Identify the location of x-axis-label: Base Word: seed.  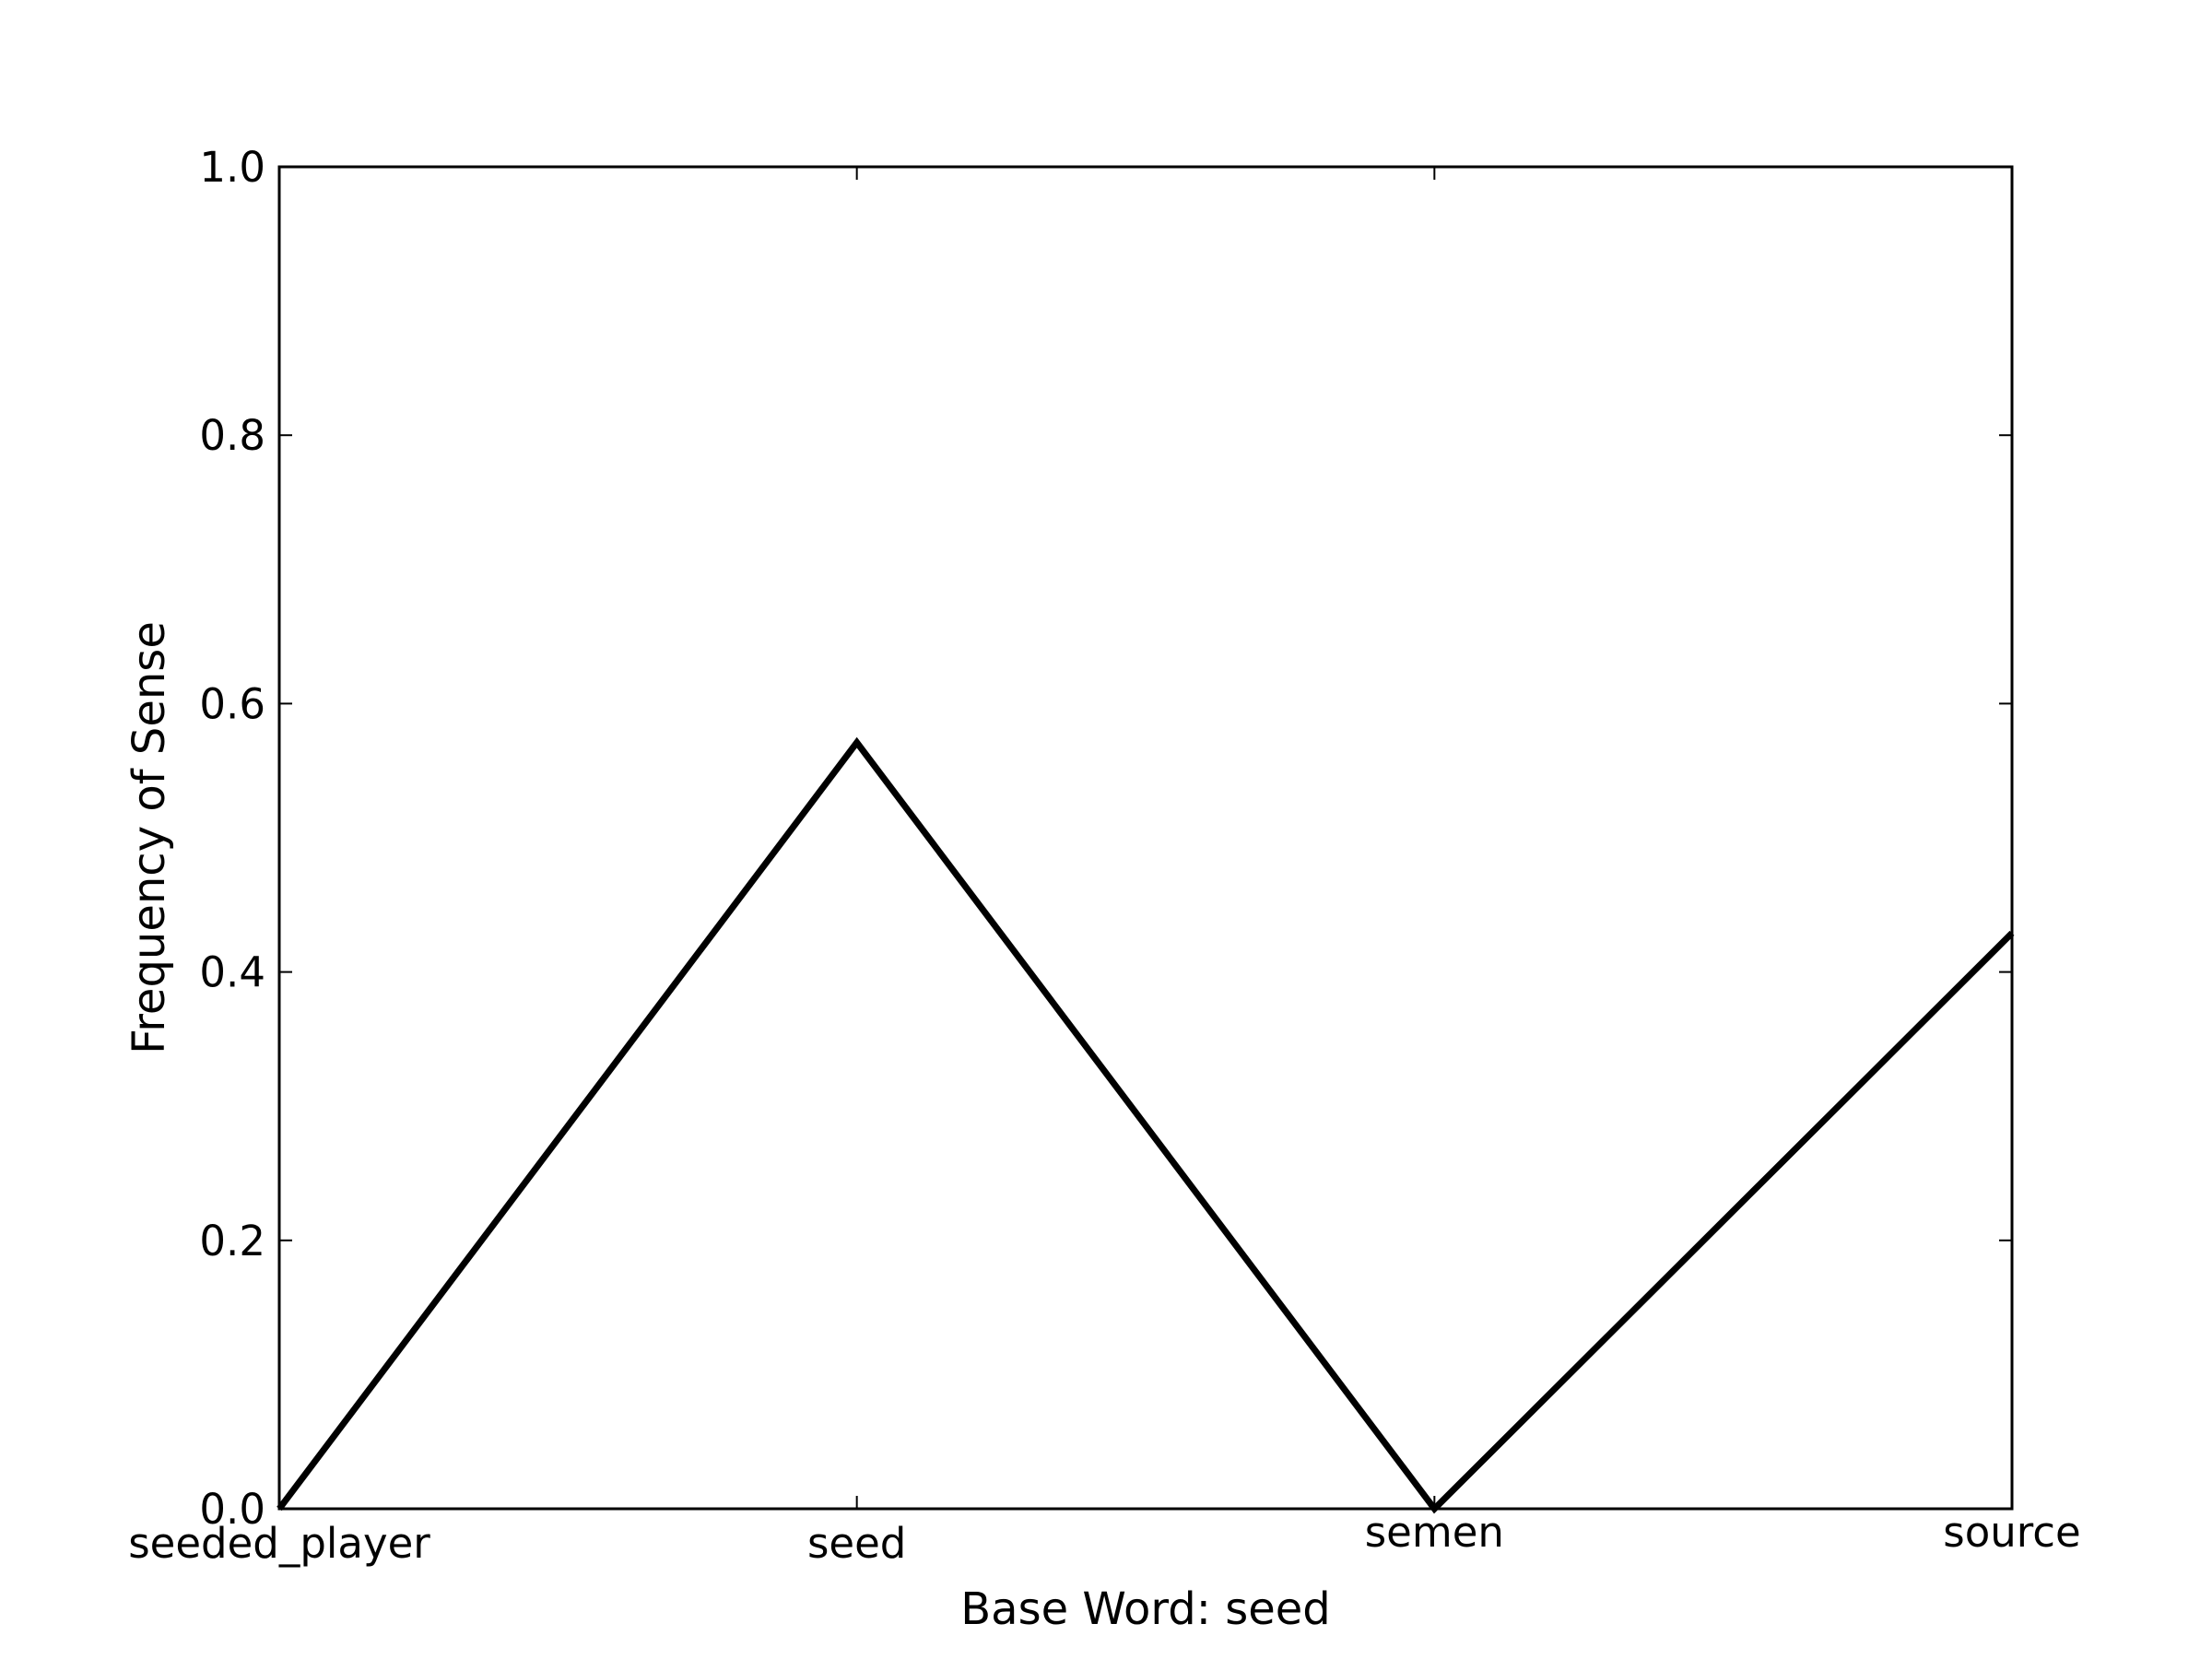
(1145, 1609).